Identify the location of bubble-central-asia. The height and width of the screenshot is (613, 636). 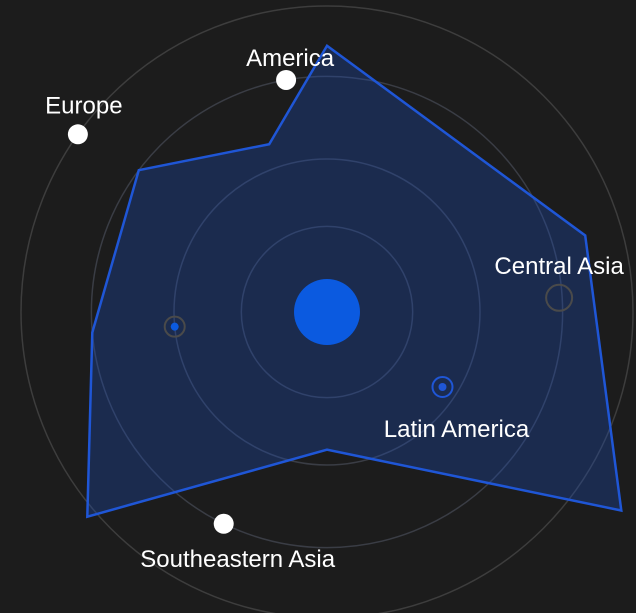
(559, 297).